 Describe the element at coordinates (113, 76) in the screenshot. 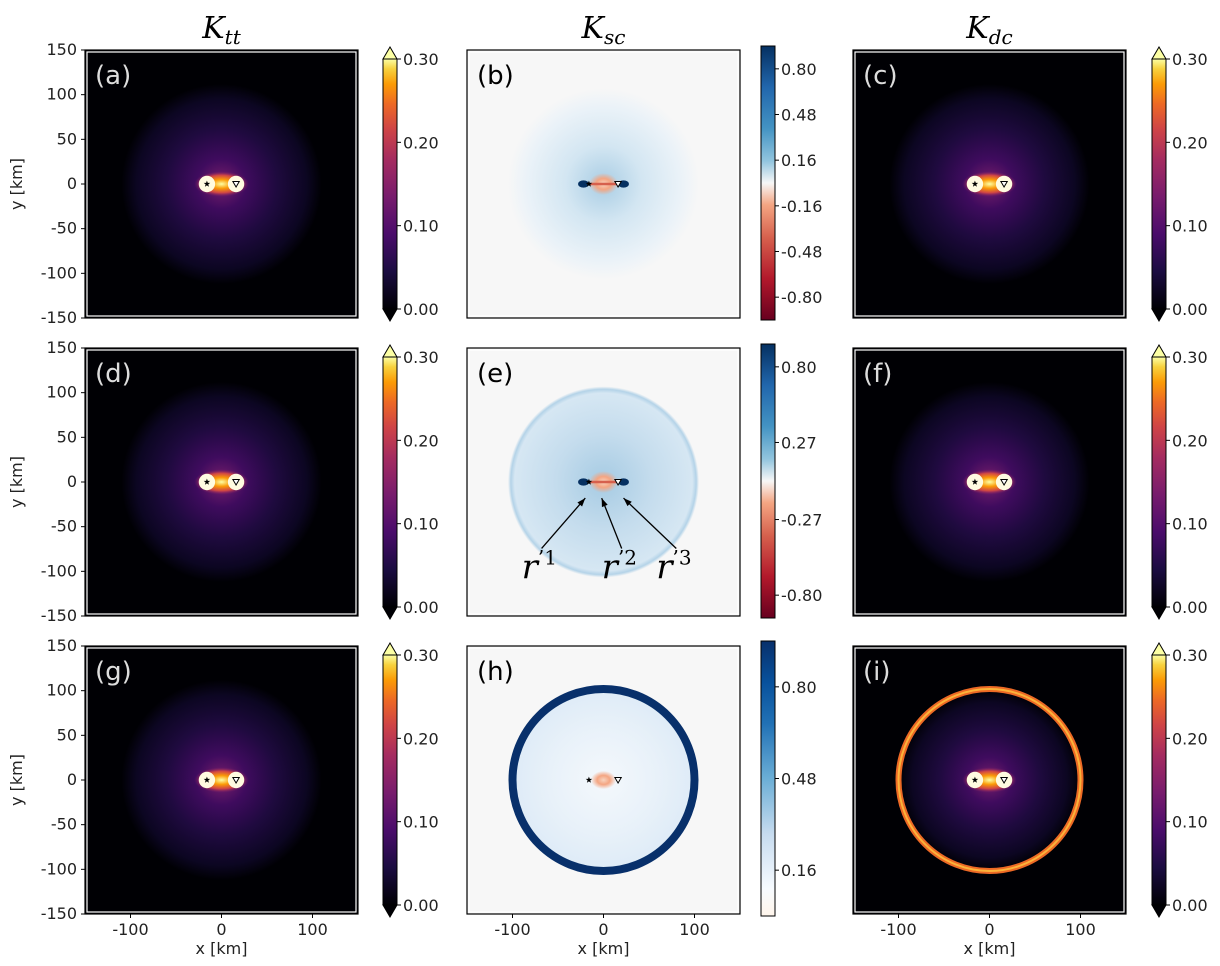

I see `panel-label: (a)` at that location.